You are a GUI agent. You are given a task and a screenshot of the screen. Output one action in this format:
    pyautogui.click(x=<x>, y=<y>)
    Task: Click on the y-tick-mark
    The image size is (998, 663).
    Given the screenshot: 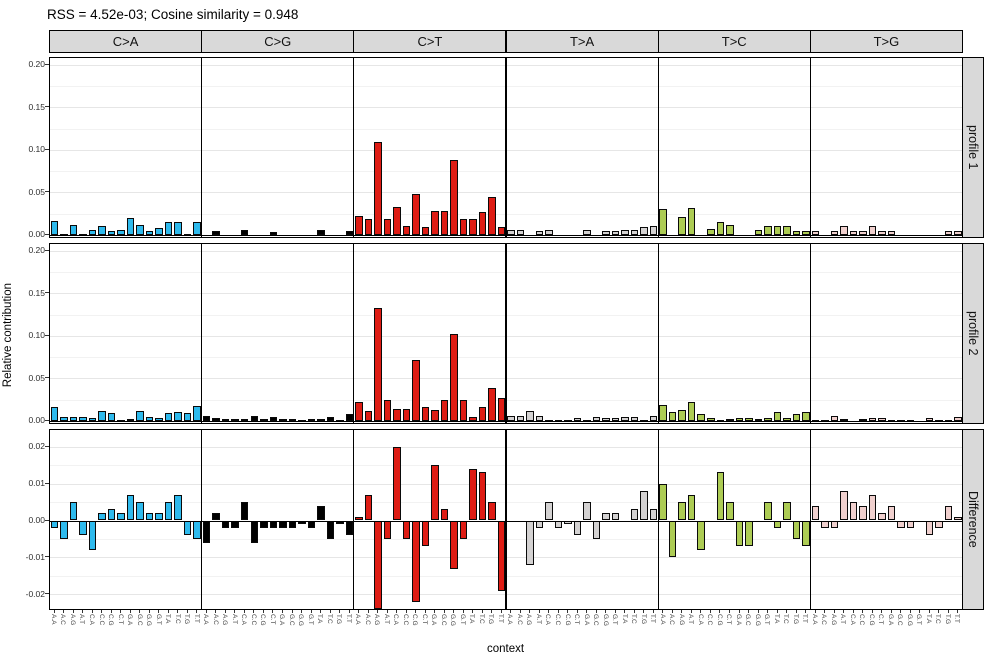 What is the action you would take?
    pyautogui.click(x=47, y=483)
    